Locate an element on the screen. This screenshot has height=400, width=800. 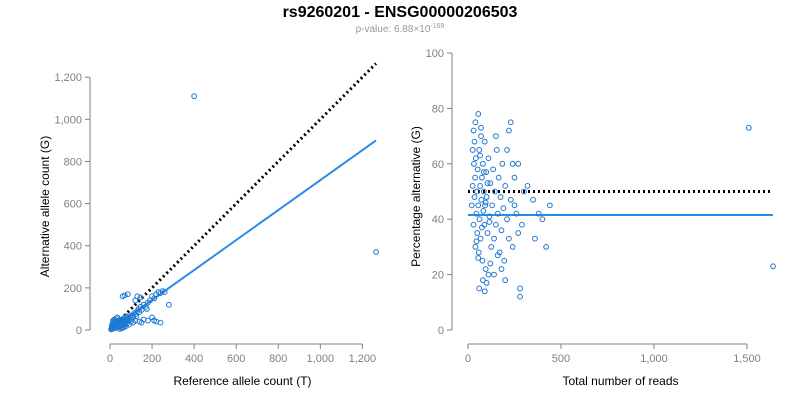
y-tick-label: 60 is located at coordinates (438, 165).